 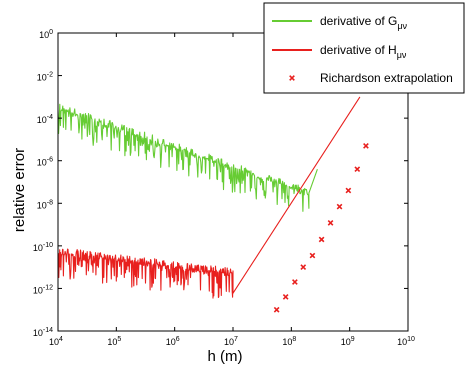 I want to click on x-tick-label: 10⁴, so click(x=56, y=341).